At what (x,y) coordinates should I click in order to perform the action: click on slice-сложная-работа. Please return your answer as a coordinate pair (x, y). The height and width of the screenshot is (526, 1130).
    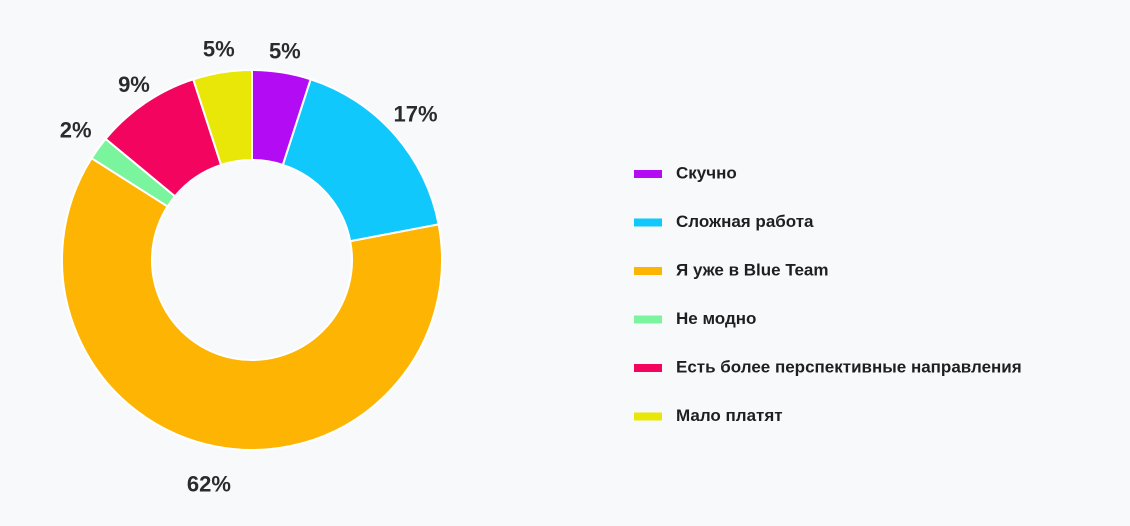
    Looking at the image, I should click on (360, 160).